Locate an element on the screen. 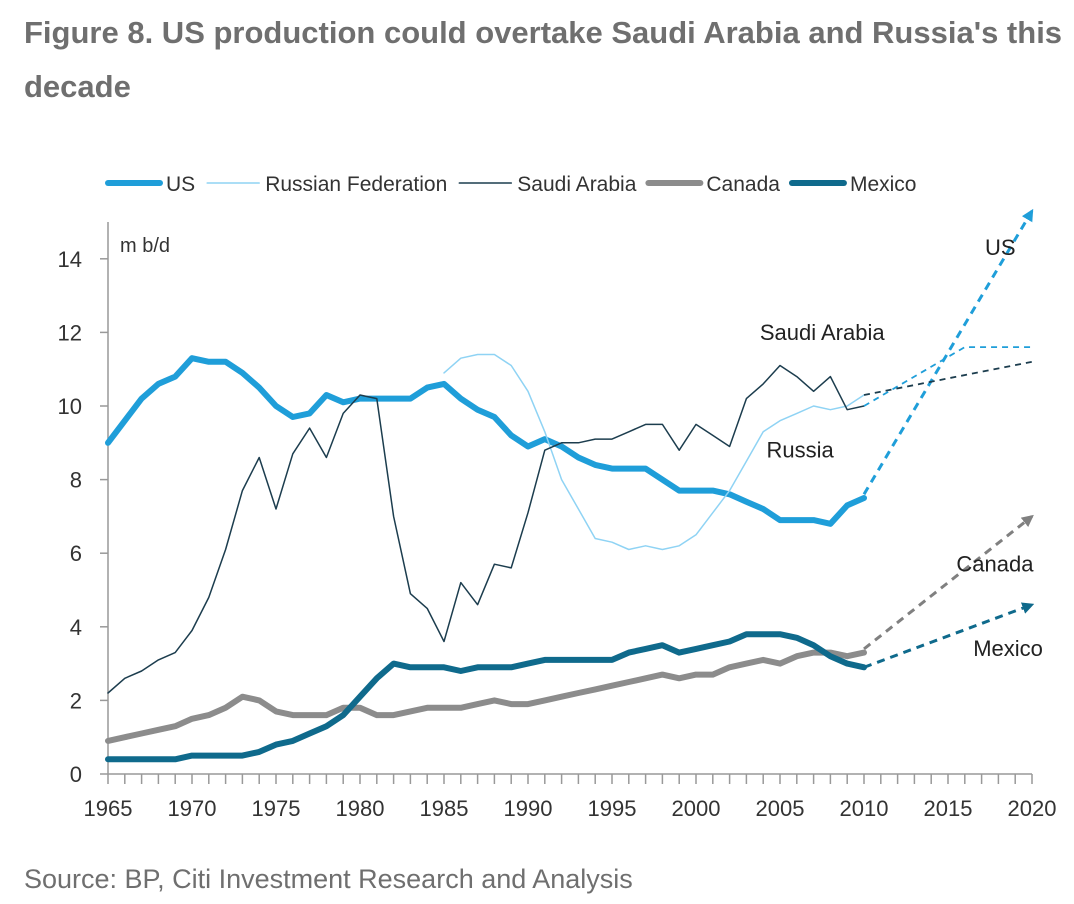  series-line-us is located at coordinates (486, 441).